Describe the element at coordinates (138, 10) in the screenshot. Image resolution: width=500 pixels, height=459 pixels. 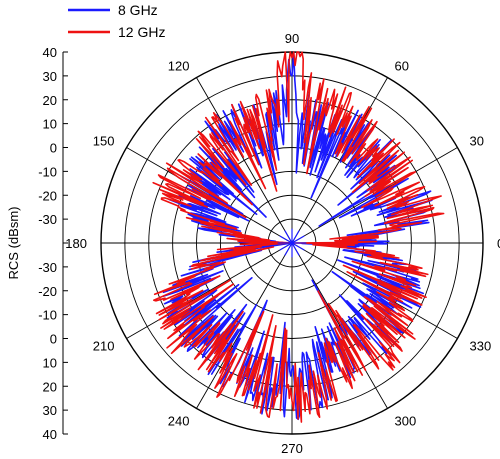
I see `legend-label-0: 8 GHz` at that location.